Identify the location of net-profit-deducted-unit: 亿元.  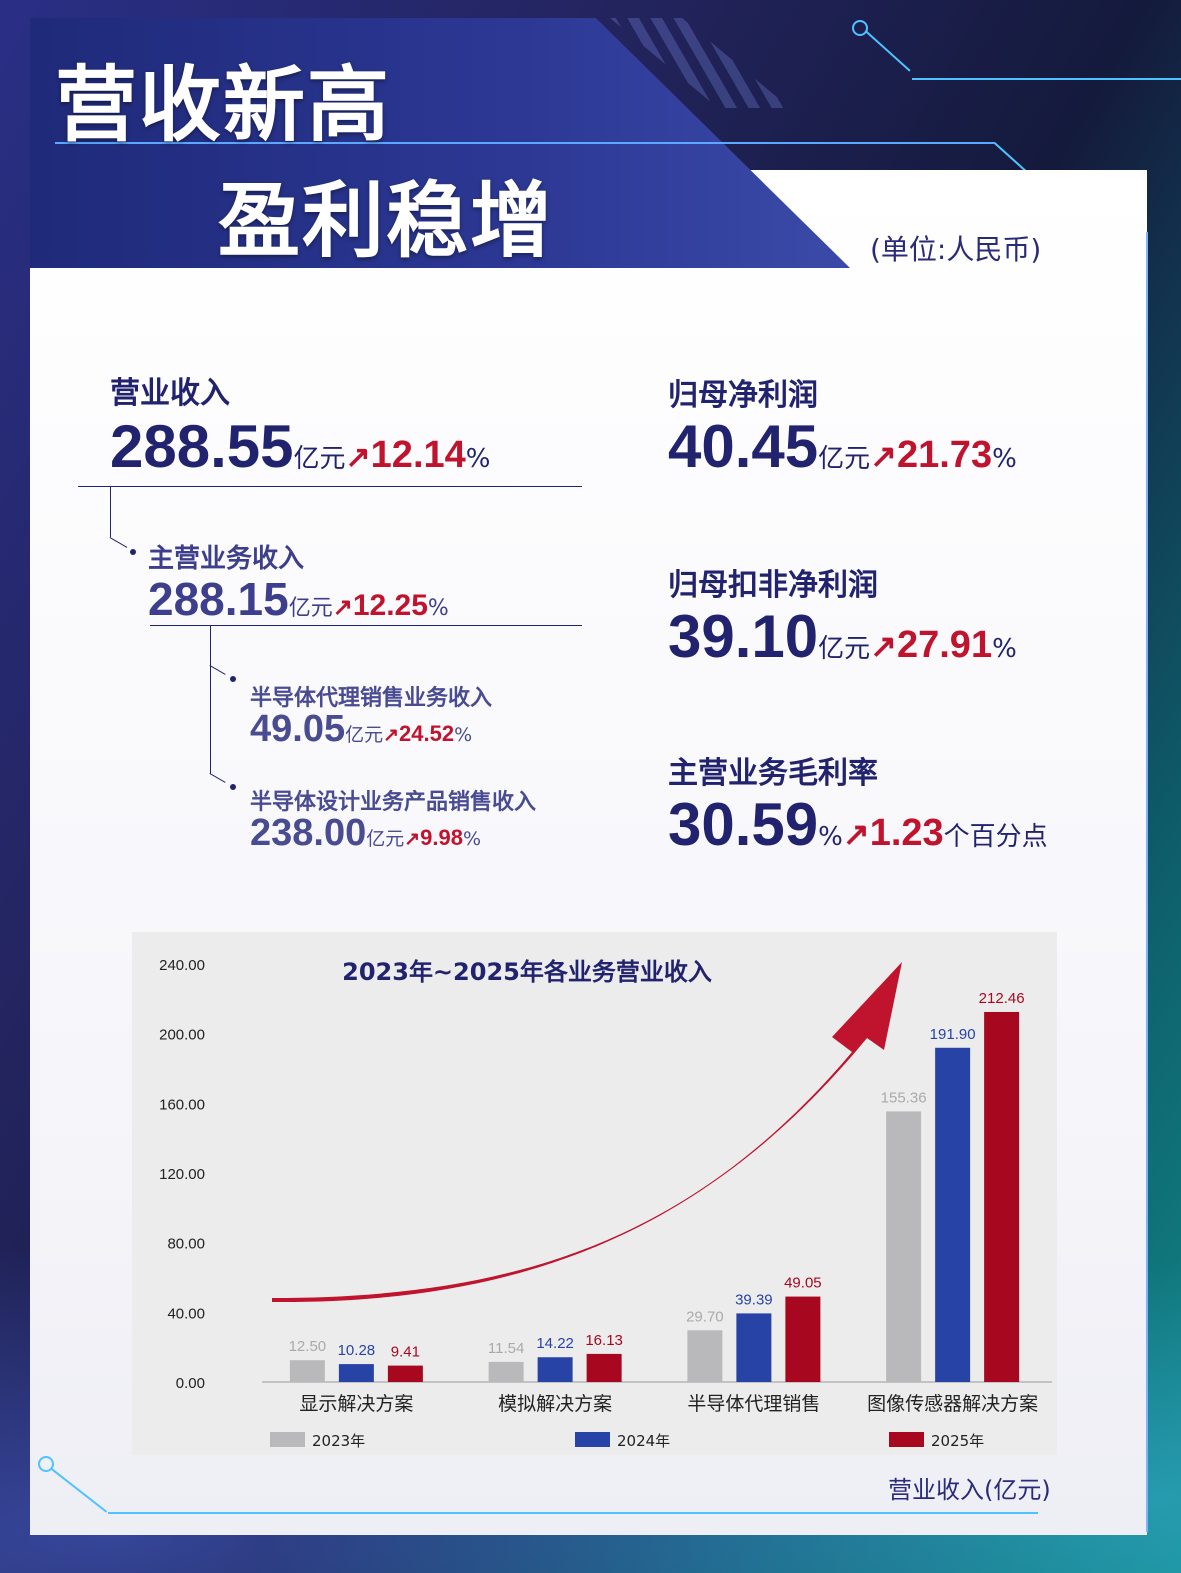
(844, 649).